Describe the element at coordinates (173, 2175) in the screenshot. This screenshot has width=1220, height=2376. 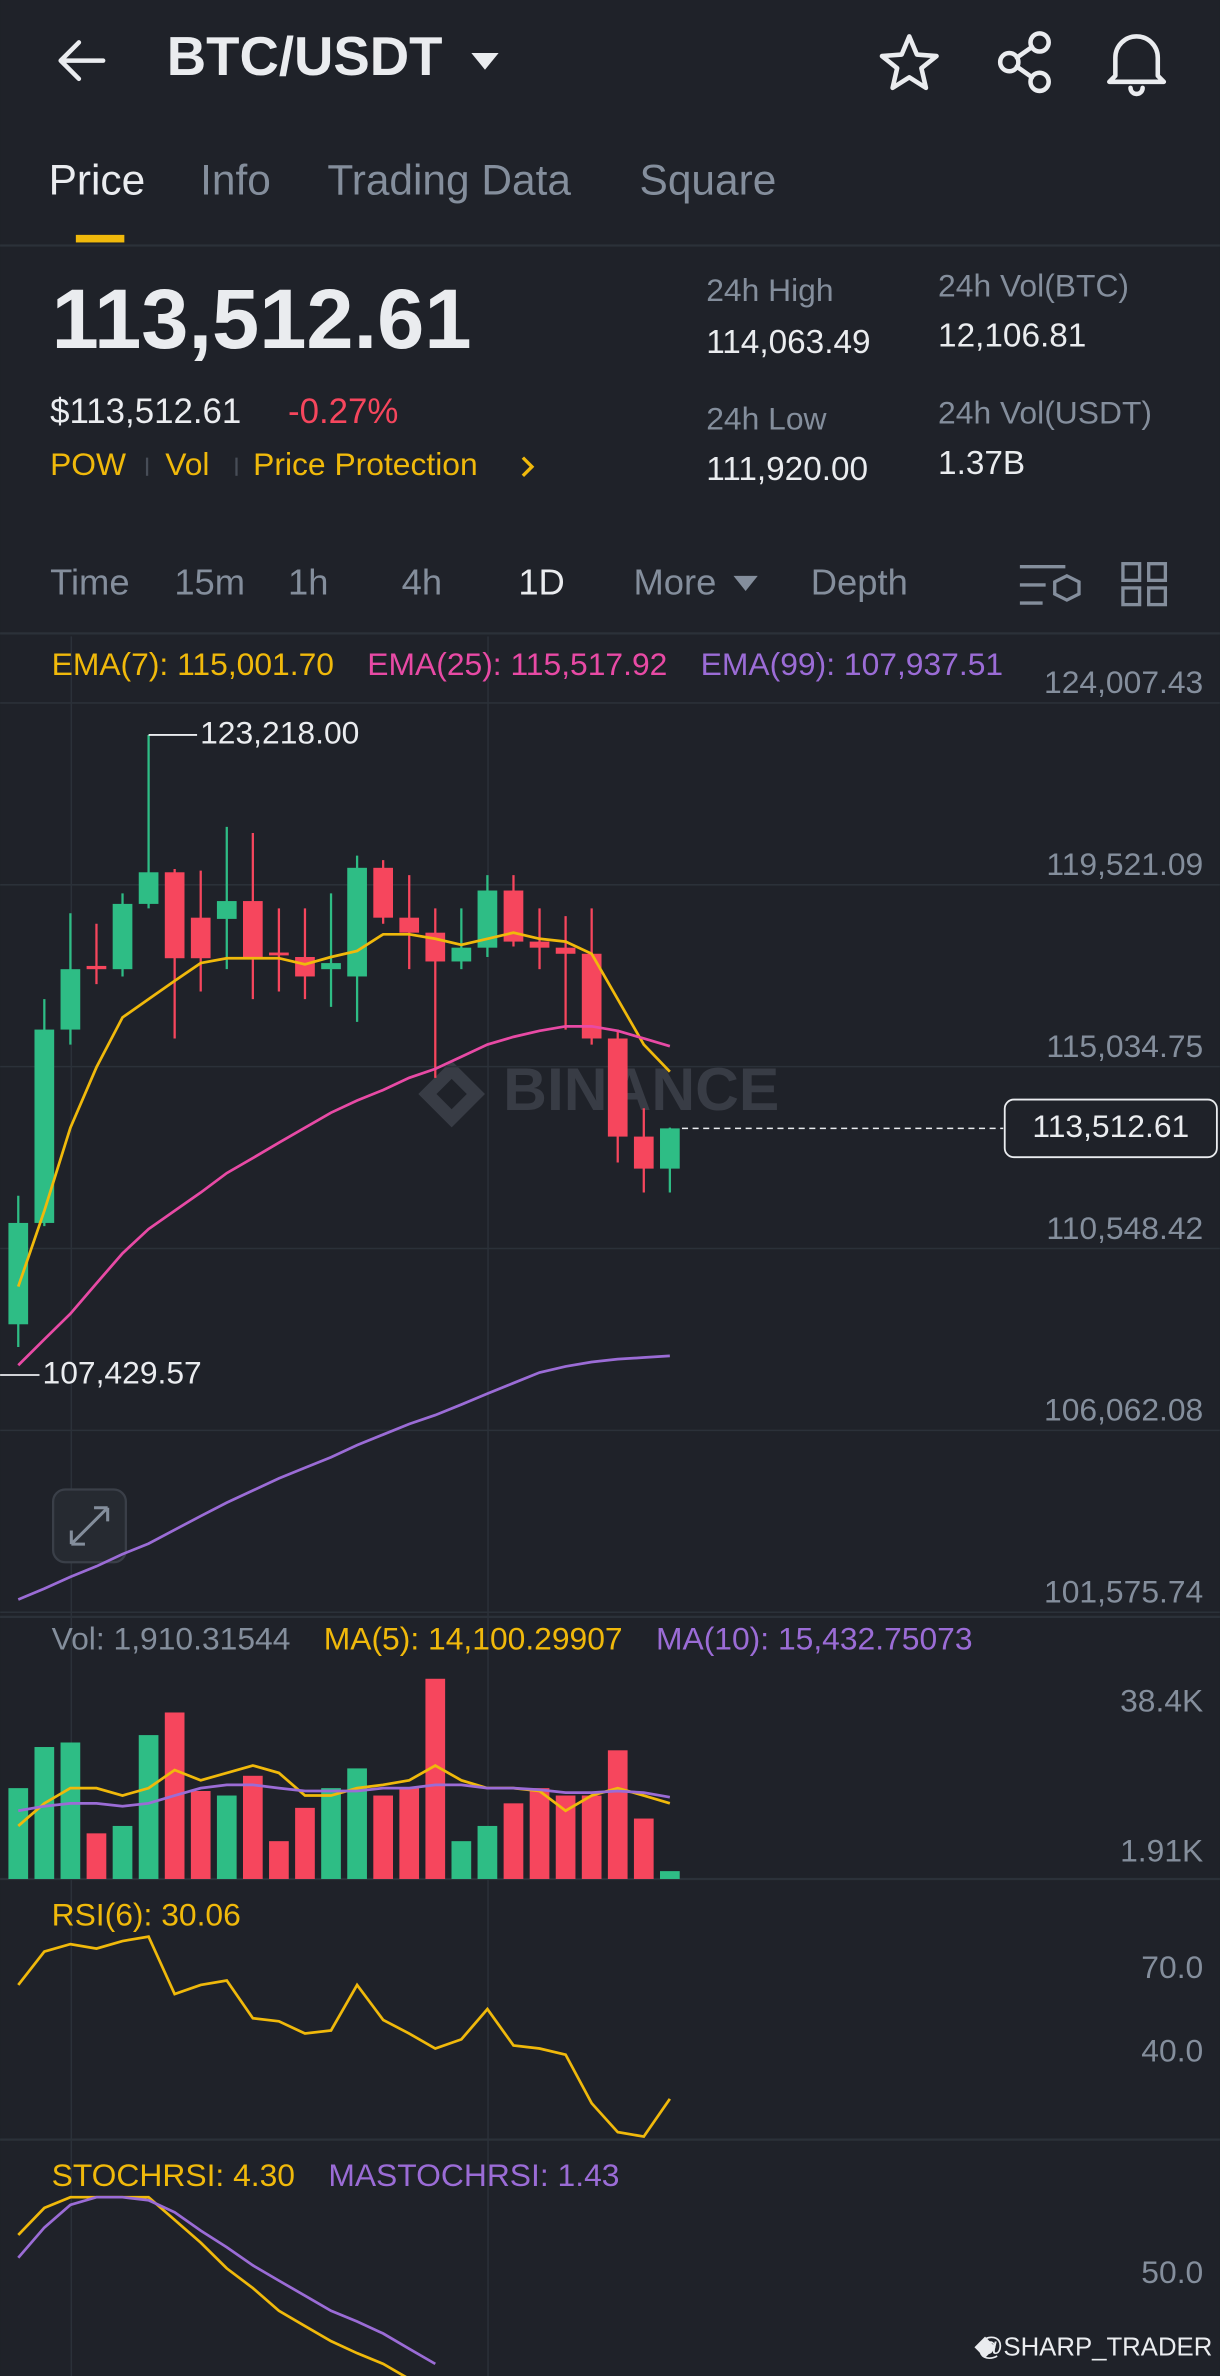
I see `legend-item: STOCHRSI: 4.30` at that location.